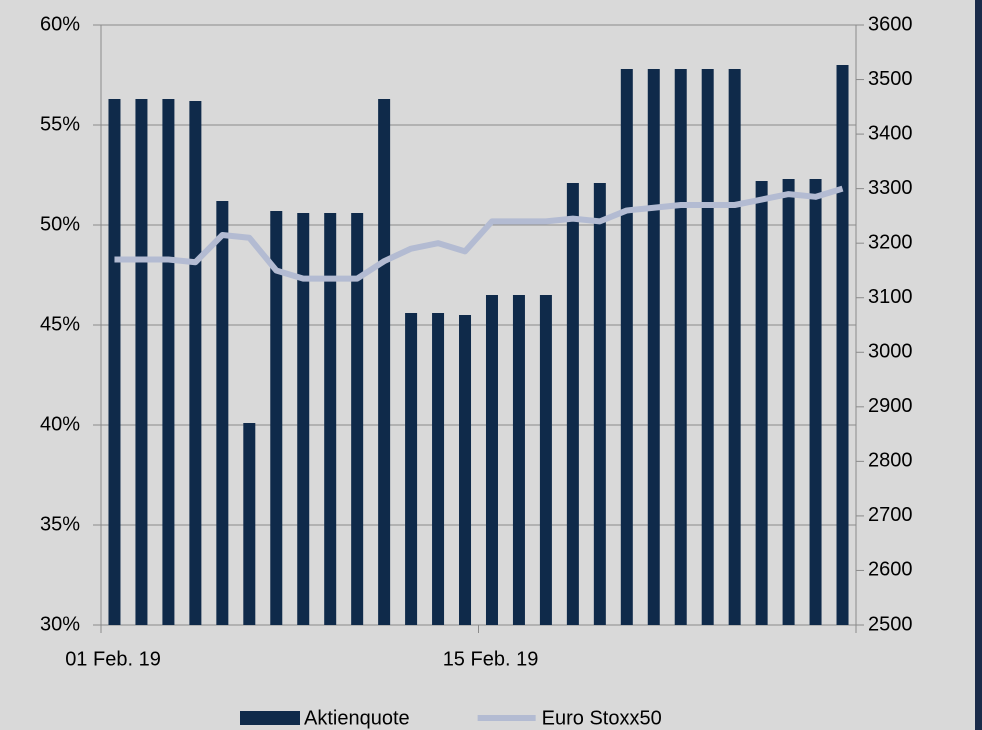 The height and width of the screenshot is (730, 982). Describe the element at coordinates (890, 133) in the screenshot. I see `y2-tick-label: 3400` at that location.